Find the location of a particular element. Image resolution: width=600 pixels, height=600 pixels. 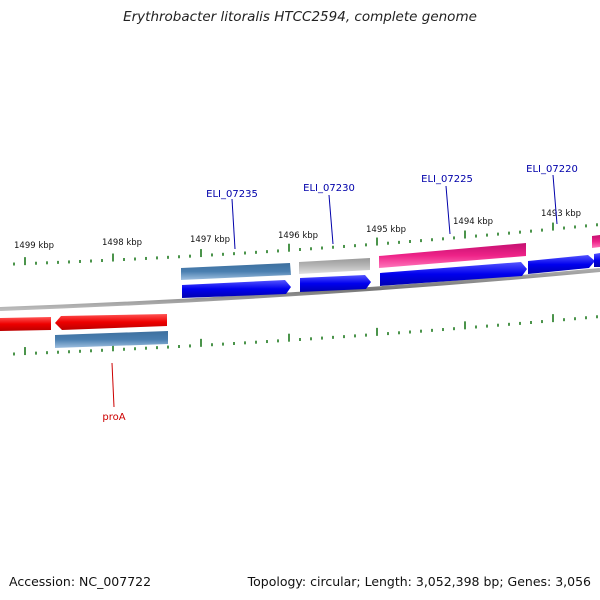

cds-left-edge is located at coordinates (25, 324).